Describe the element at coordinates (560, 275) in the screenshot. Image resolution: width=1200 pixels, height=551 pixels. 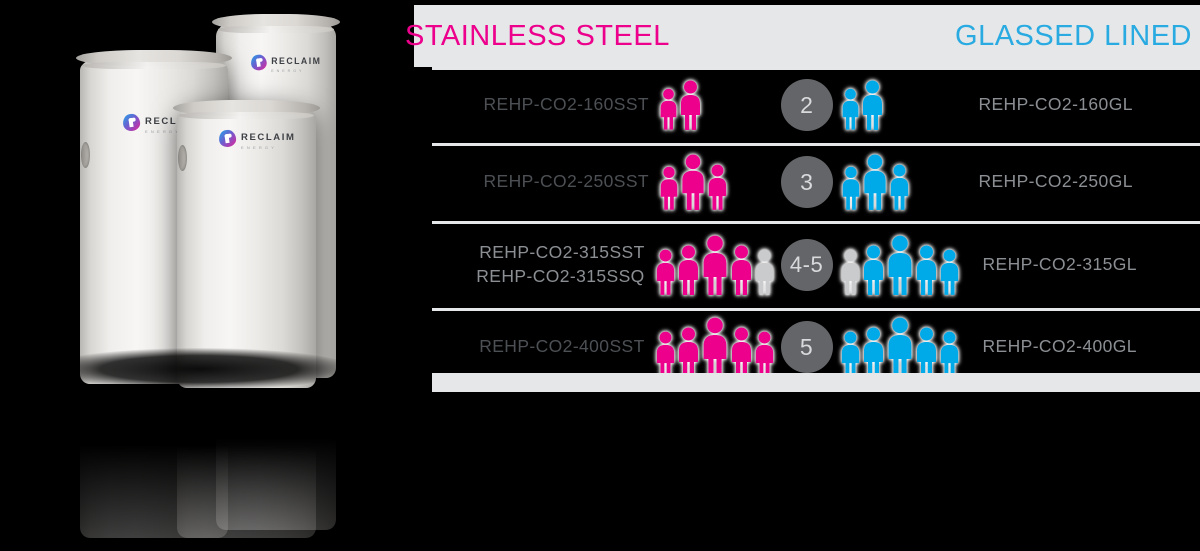
I see `product-code: REHP-CO2-315SSQ` at that location.